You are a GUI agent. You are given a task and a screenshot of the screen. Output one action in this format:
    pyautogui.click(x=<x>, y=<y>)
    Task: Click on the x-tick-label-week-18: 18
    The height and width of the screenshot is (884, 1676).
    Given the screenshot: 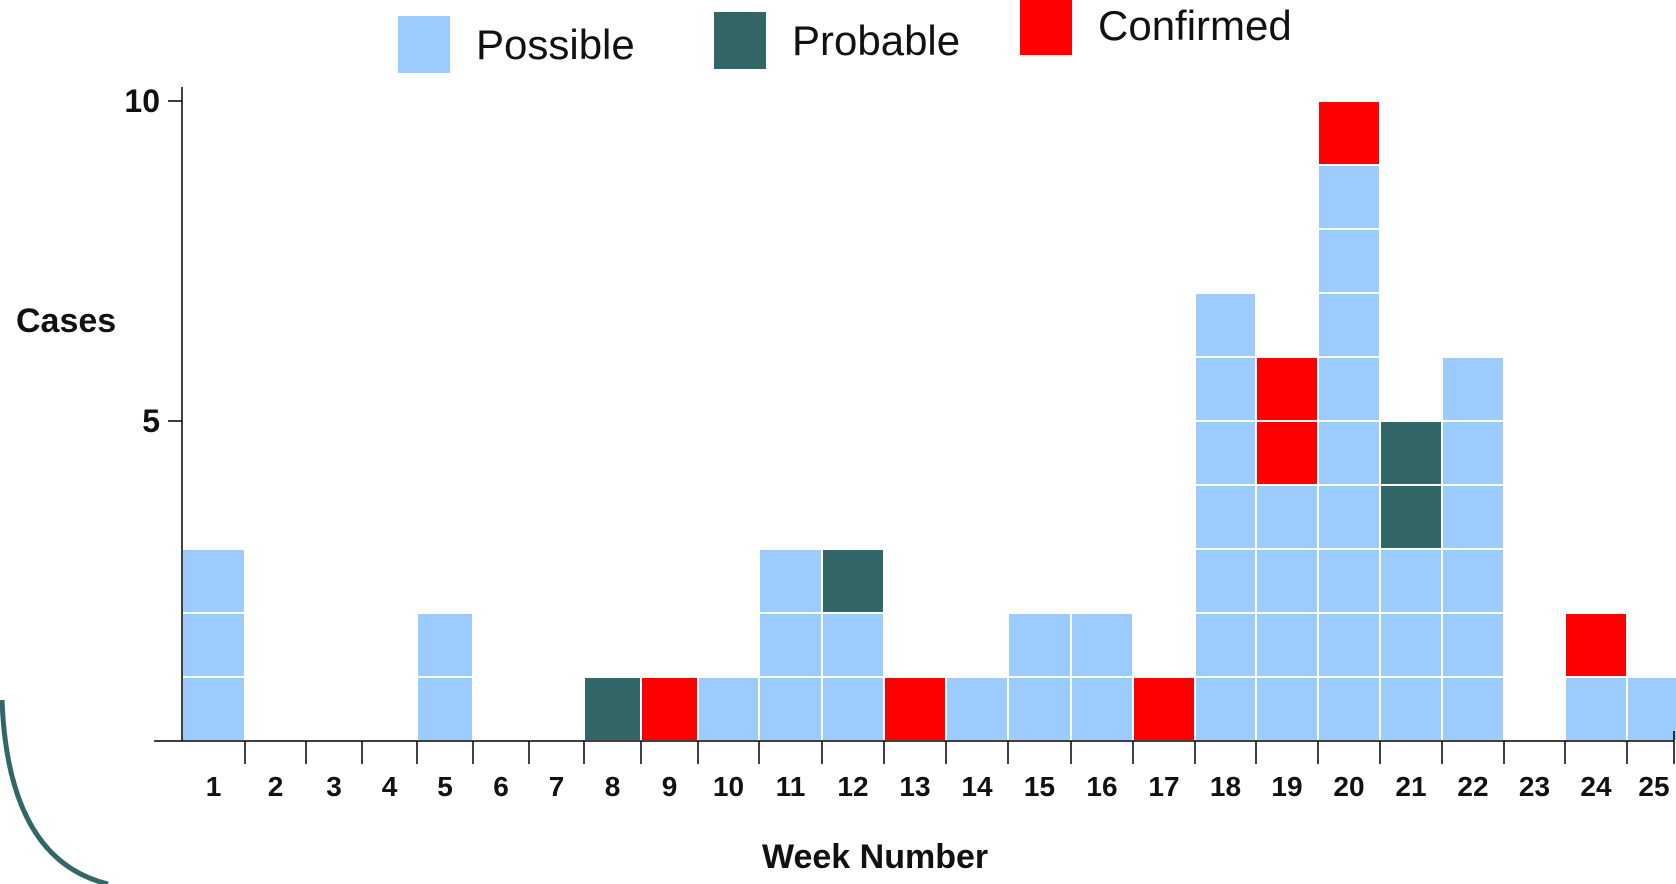 What is the action you would take?
    pyautogui.click(x=1225, y=786)
    